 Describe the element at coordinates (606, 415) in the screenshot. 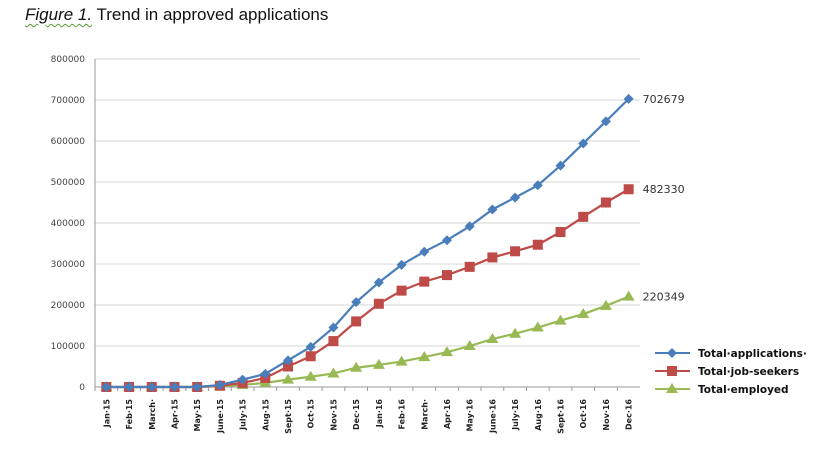

I see `x-tick-label: Nov·16` at that location.